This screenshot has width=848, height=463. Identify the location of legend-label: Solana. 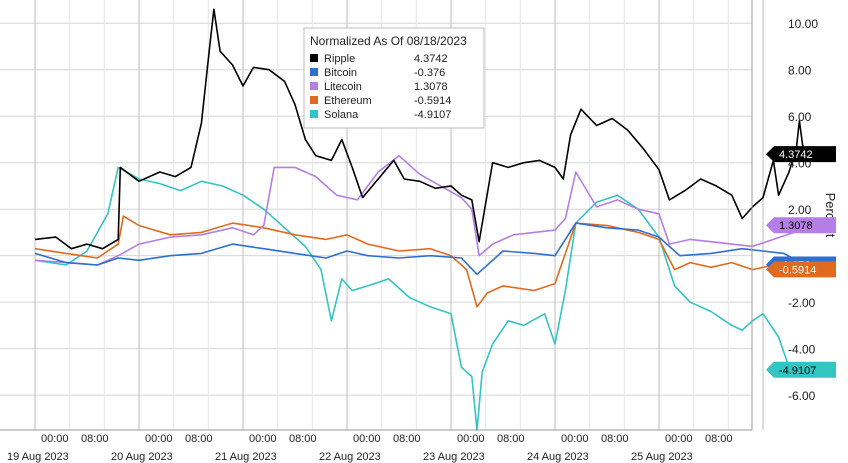
(341, 115).